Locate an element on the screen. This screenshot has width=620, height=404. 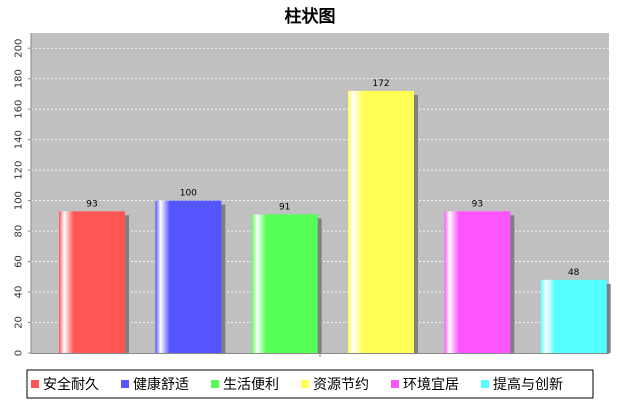
legend: 安全耐久 健康舒适 生活便利 资源节约 环境宜居 提高与创新 is located at coordinates (310, 384).